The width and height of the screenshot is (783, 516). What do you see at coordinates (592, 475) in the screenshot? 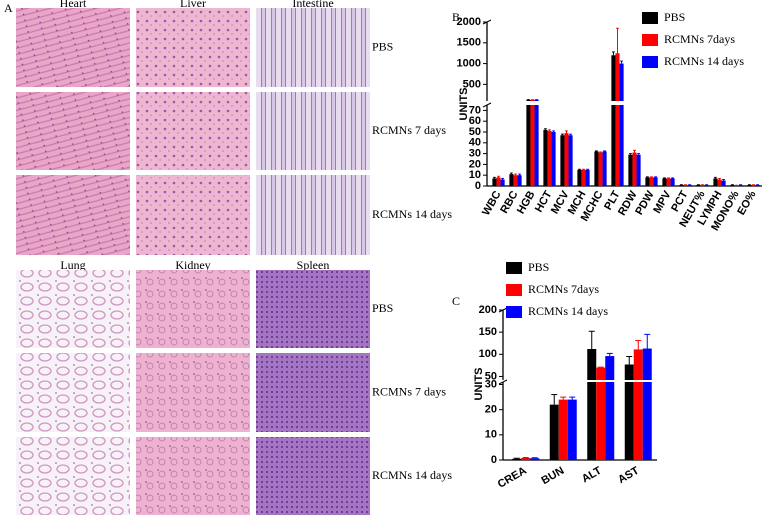
I see `x-tick-label: ALT` at bounding box center [592, 475].